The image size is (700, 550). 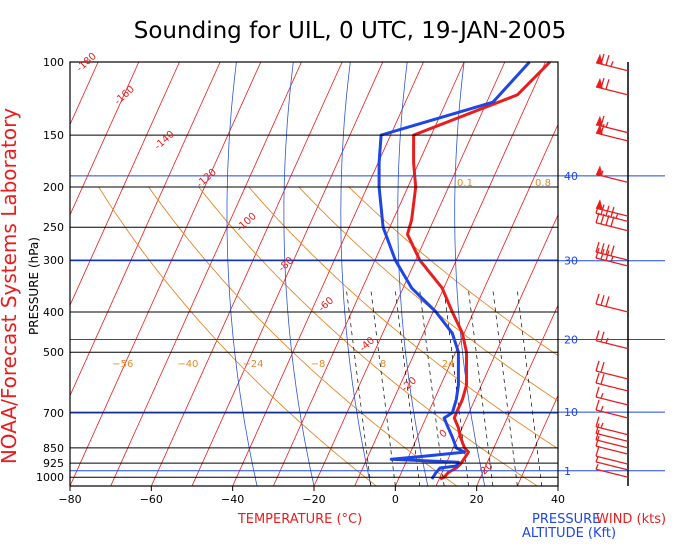 I want to click on x-tick-label: 20, so click(x=477, y=499).